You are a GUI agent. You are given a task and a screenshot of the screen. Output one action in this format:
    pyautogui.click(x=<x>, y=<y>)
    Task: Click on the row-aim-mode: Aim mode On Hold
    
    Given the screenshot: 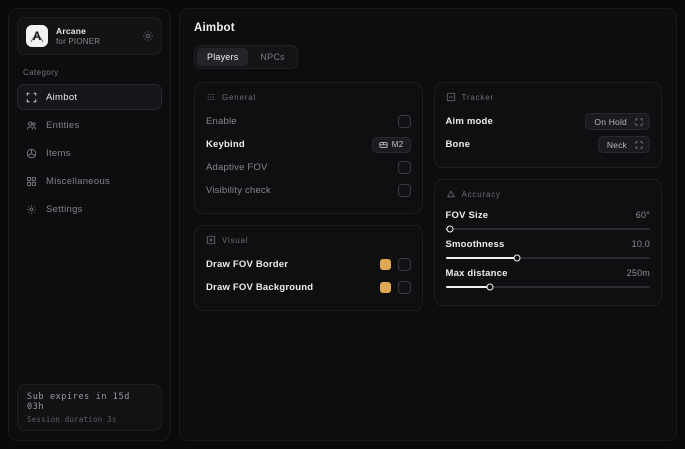 What is the action you would take?
    pyautogui.click(x=547, y=121)
    